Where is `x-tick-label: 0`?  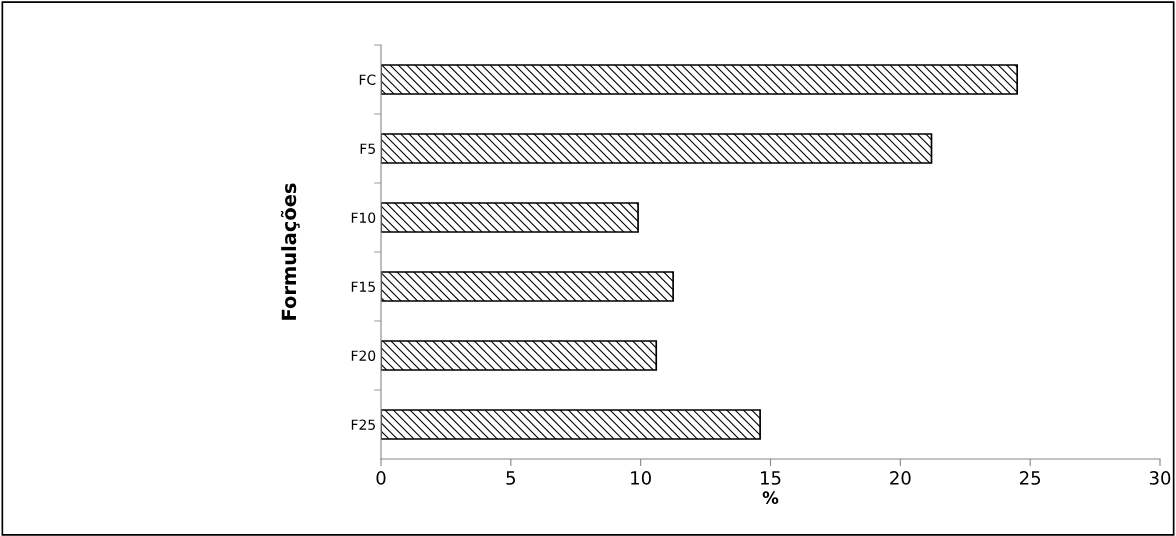 x-tick-label: 0 is located at coordinates (381, 478).